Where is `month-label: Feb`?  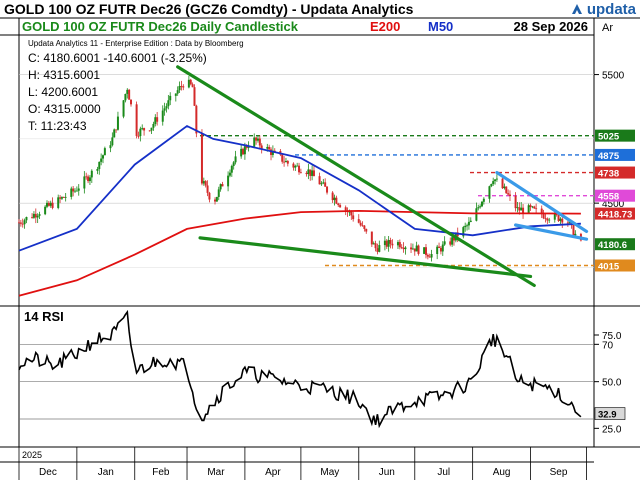 month-label: Feb is located at coordinates (161, 472).